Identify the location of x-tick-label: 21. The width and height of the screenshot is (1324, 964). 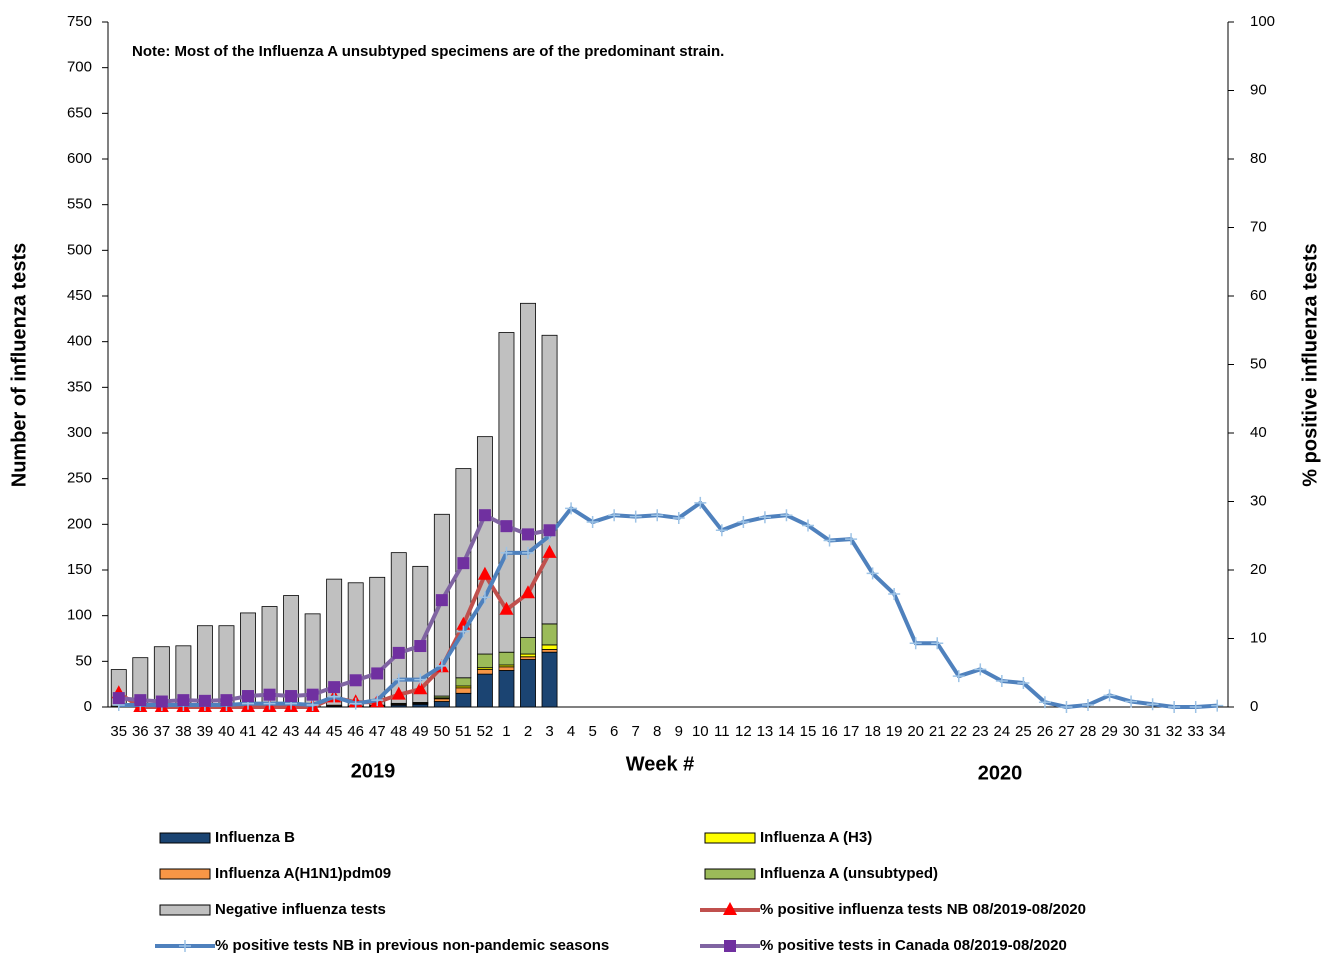
(937, 731).